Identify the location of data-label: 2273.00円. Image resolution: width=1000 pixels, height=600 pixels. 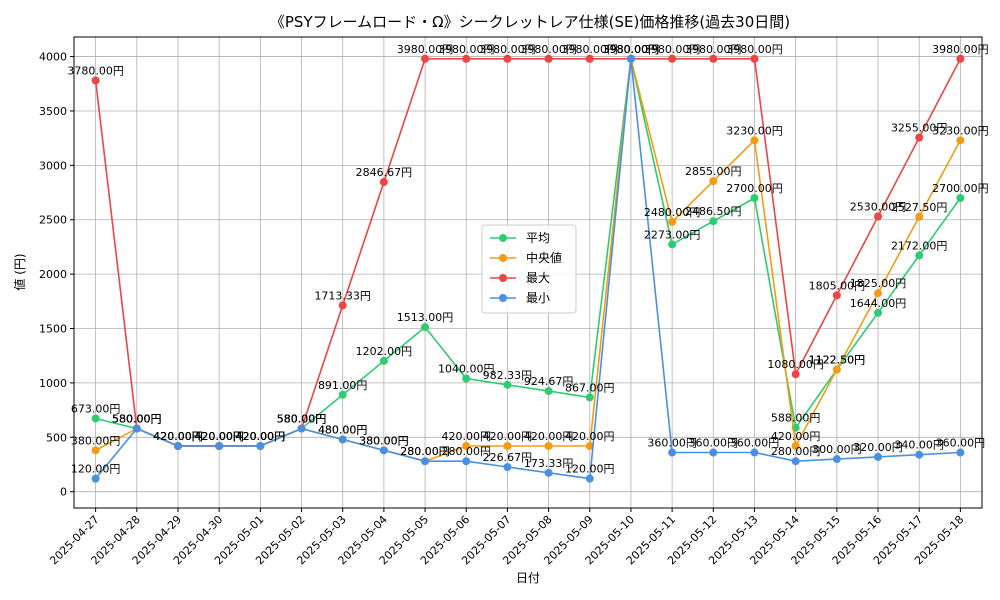
(672, 234).